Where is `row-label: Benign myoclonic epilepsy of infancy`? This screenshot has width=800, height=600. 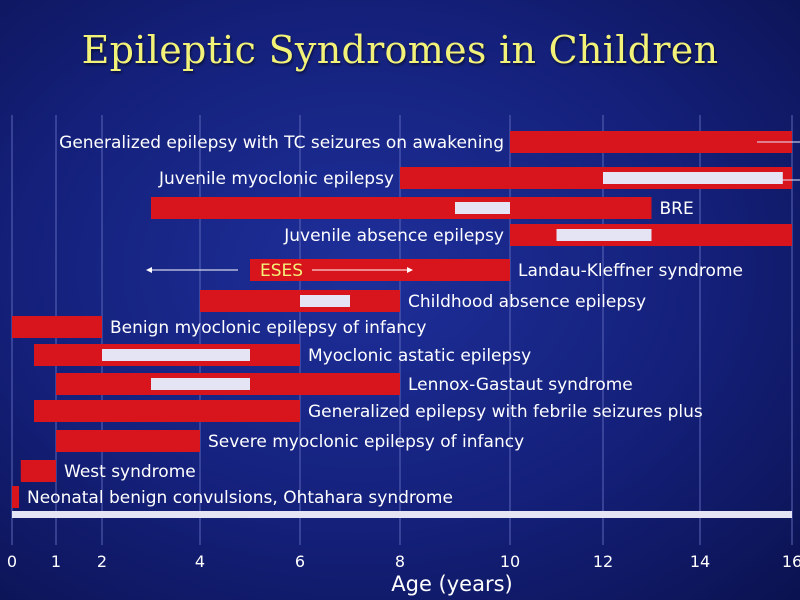
row-label: Benign myoclonic epilepsy of infancy is located at coordinates (268, 328).